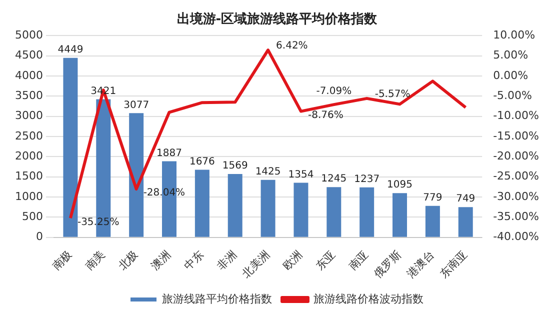 The image size is (554, 323). I want to click on y-tick-label: 1000, so click(28, 196).